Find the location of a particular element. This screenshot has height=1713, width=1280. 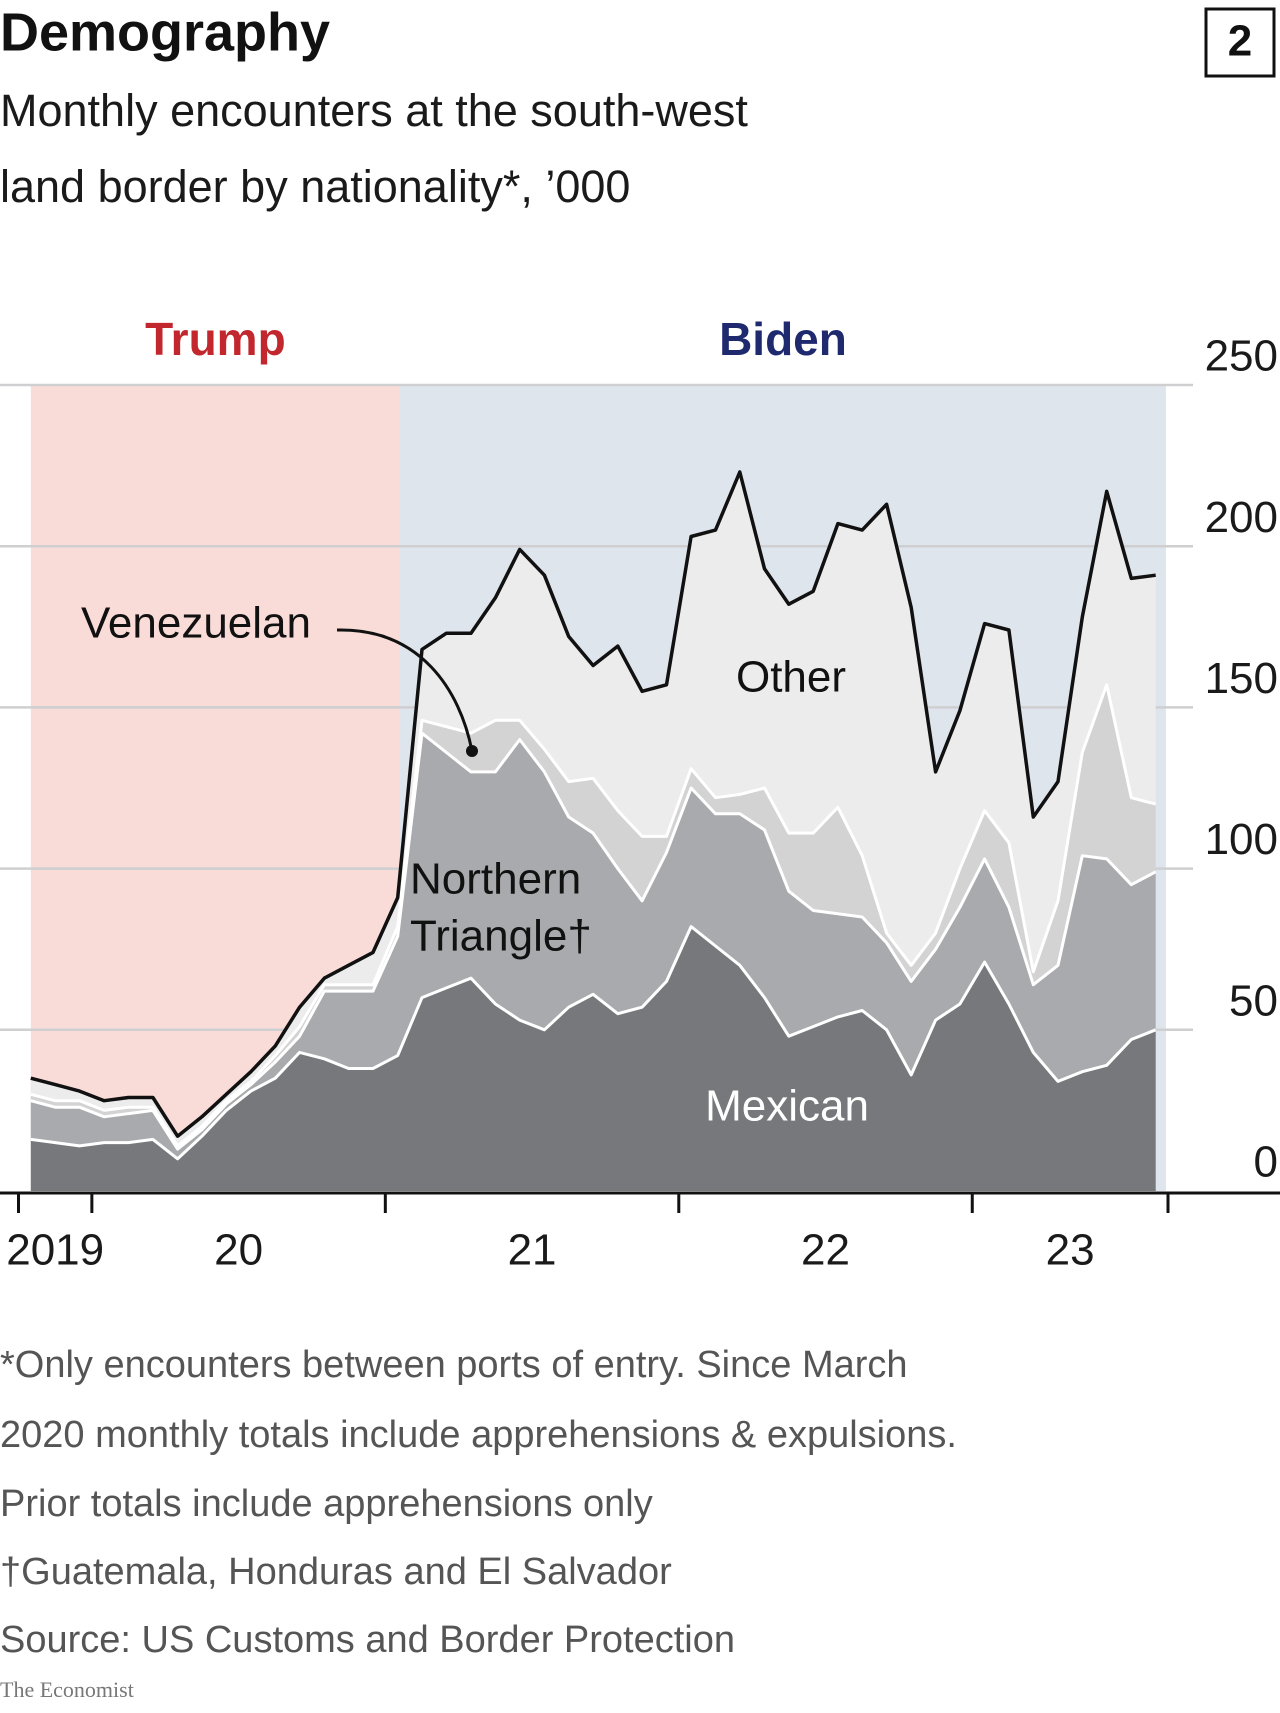

y-tick-label: 50 is located at coordinates (1253, 1000).